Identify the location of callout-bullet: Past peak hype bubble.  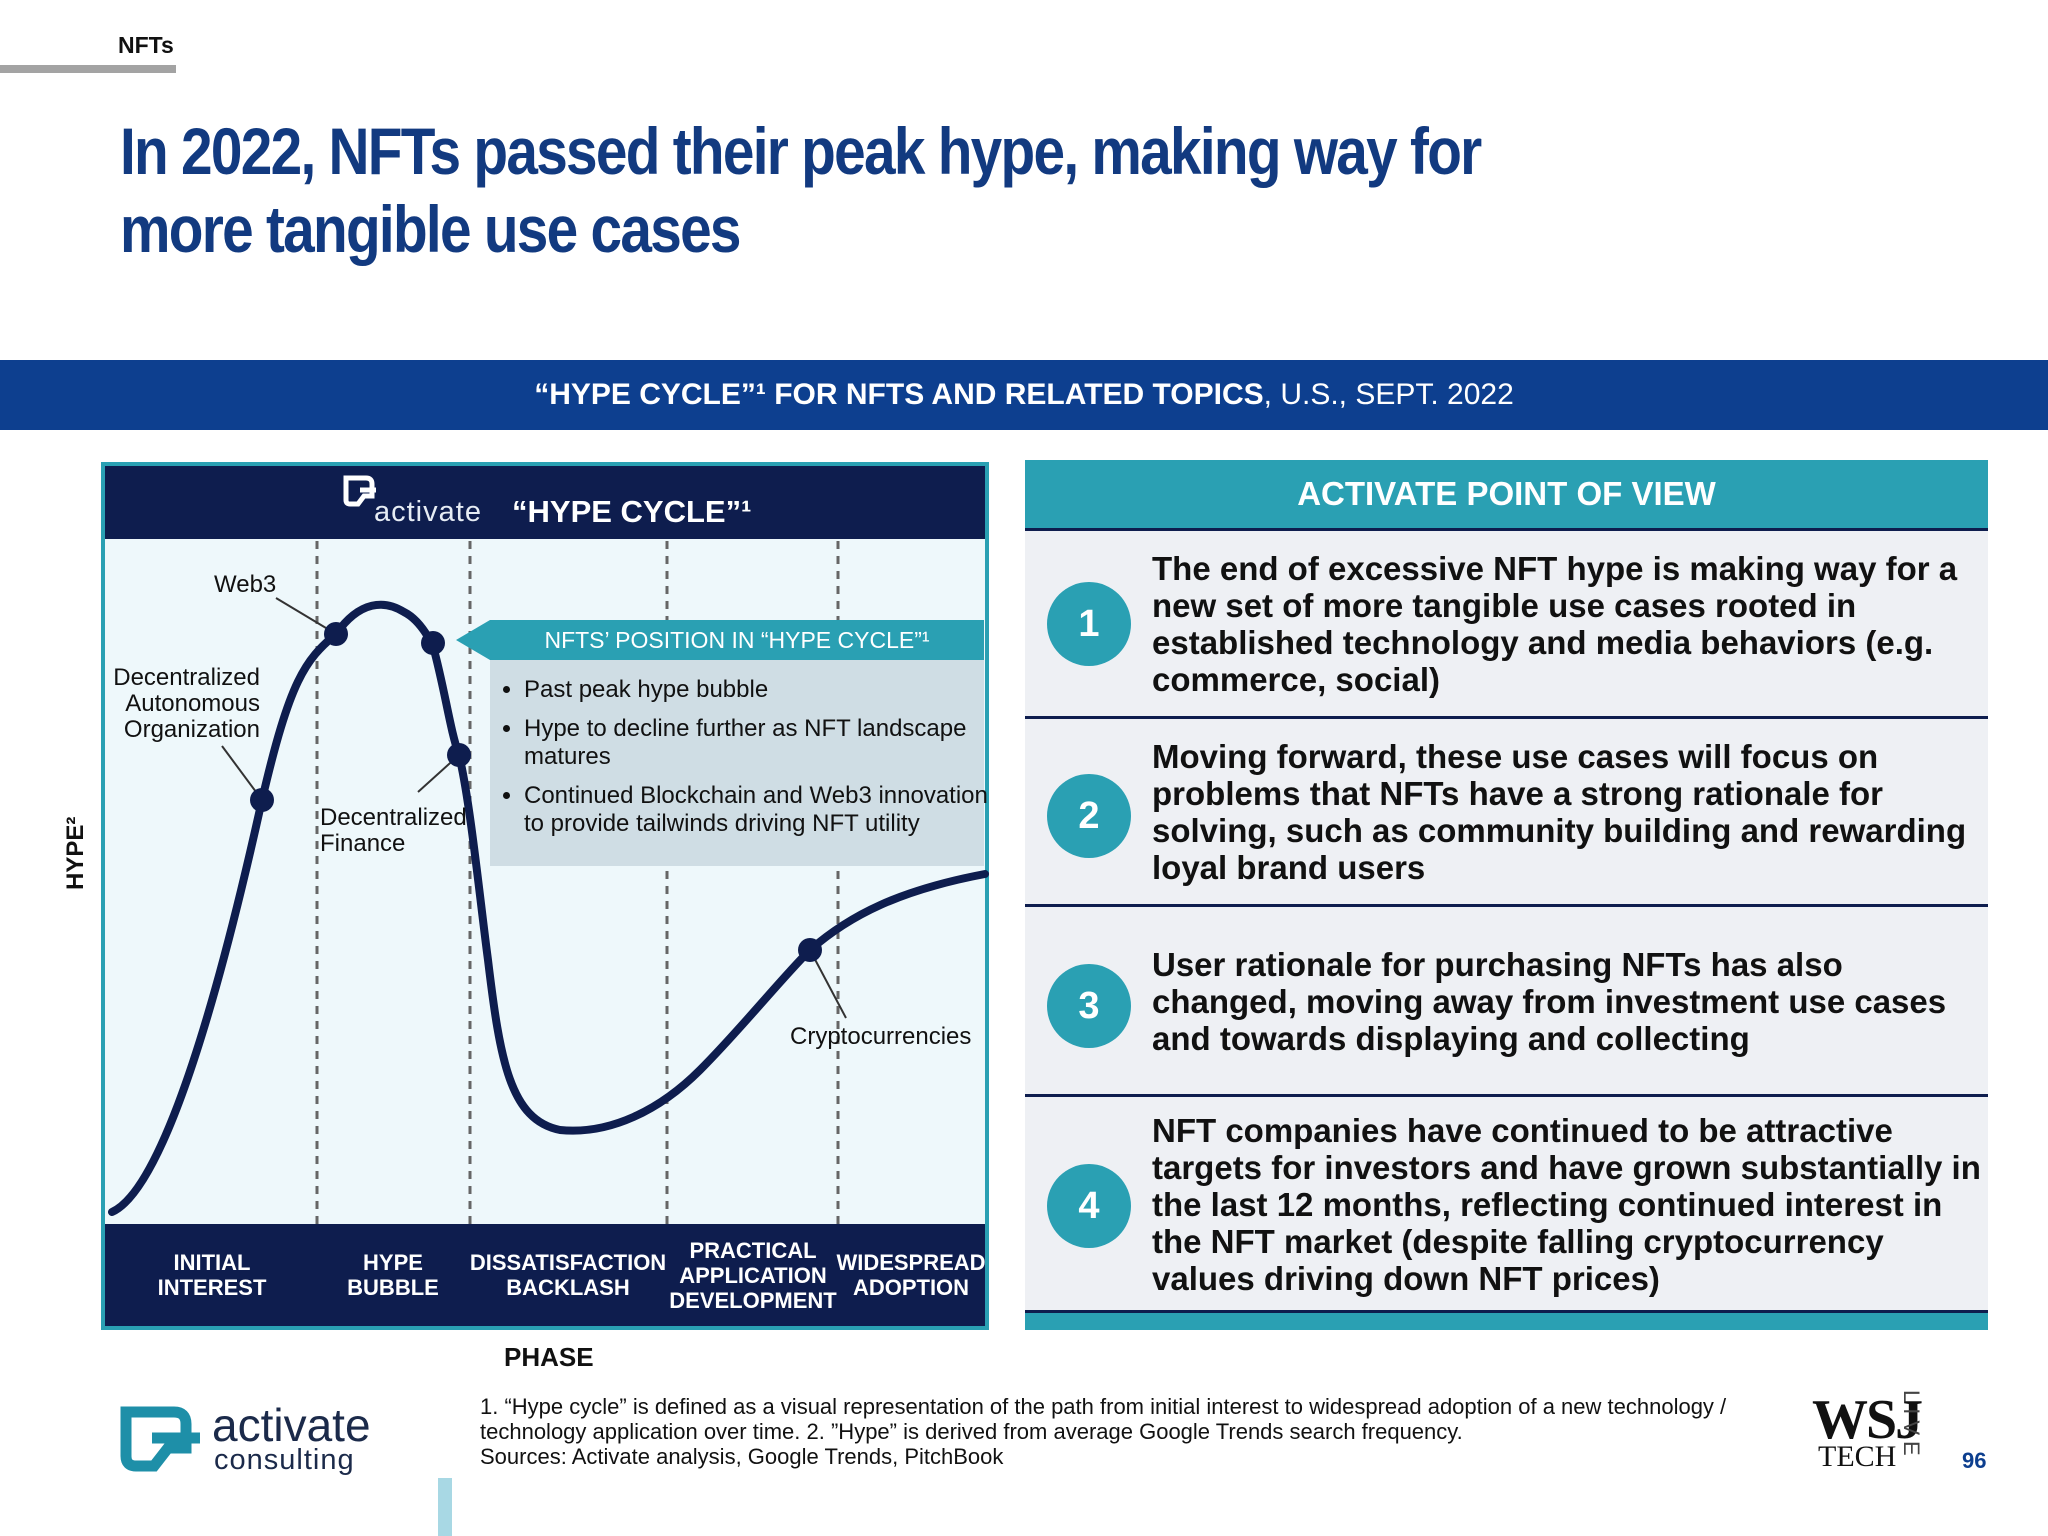
(759, 690).